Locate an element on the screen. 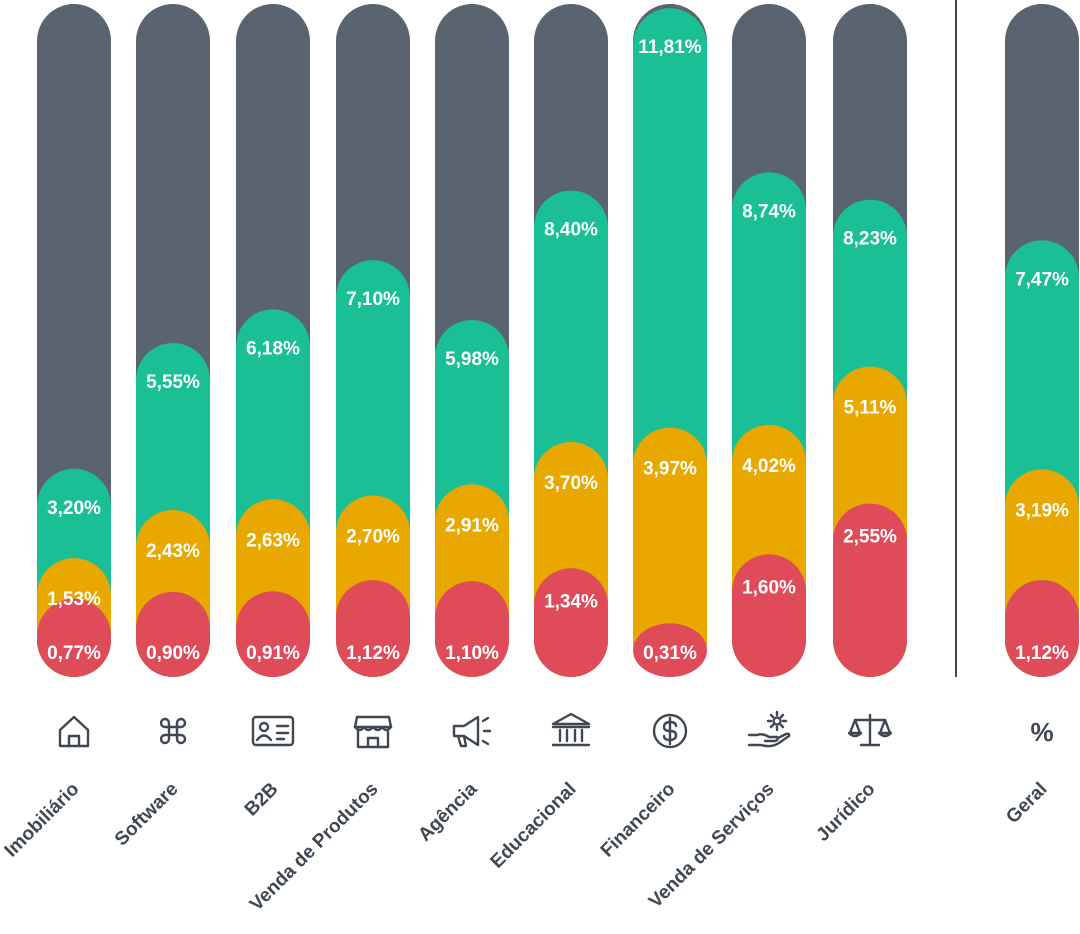 The width and height of the screenshot is (1080, 934). data-label-green: 3,20% is located at coordinates (74, 508).